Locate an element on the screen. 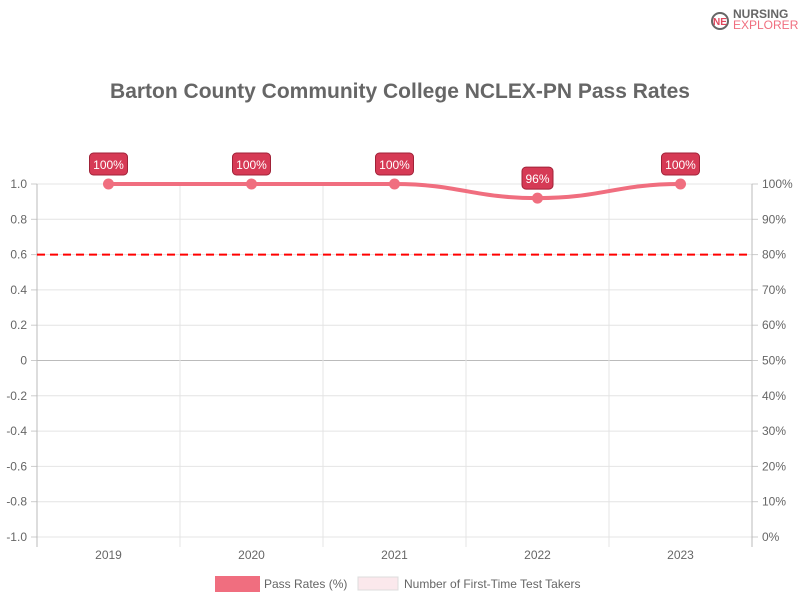 The height and width of the screenshot is (600, 800). left-tick-label: -0.4 is located at coordinates (16, 431).